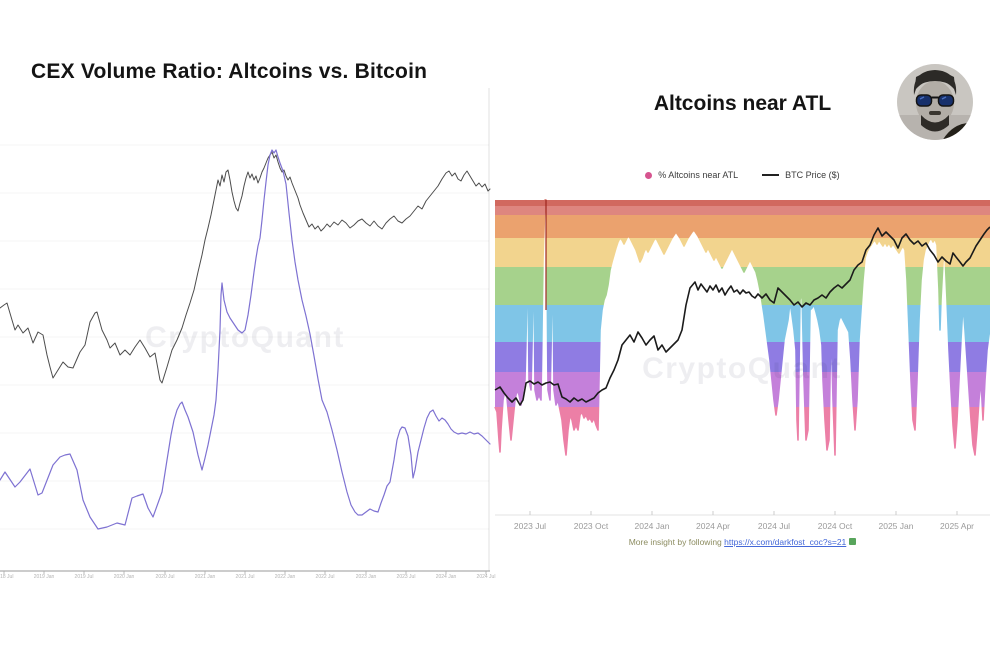  Describe the element at coordinates (7, 577) in the screenshot. I see `left-x-tick-label: 2018 Jul` at that location.